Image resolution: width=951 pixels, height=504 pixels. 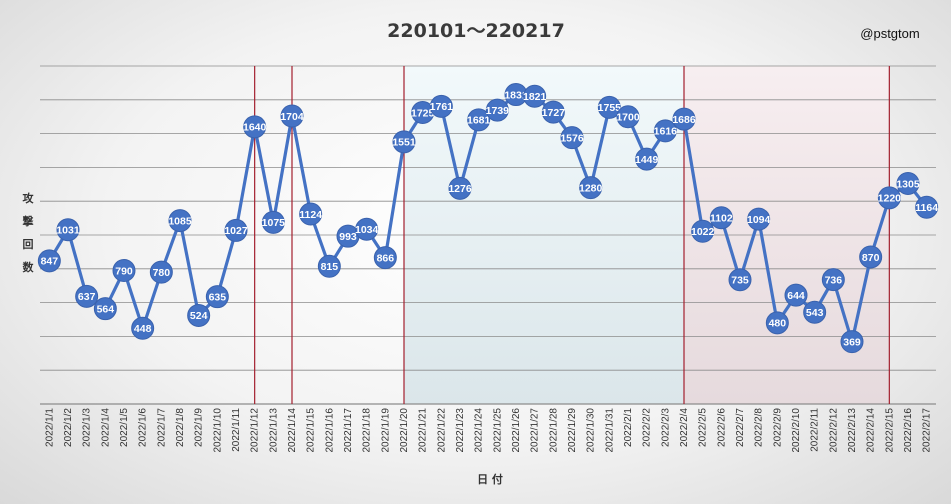 I want to click on x-tick-label: 2022/2/10, so click(x=796, y=430).